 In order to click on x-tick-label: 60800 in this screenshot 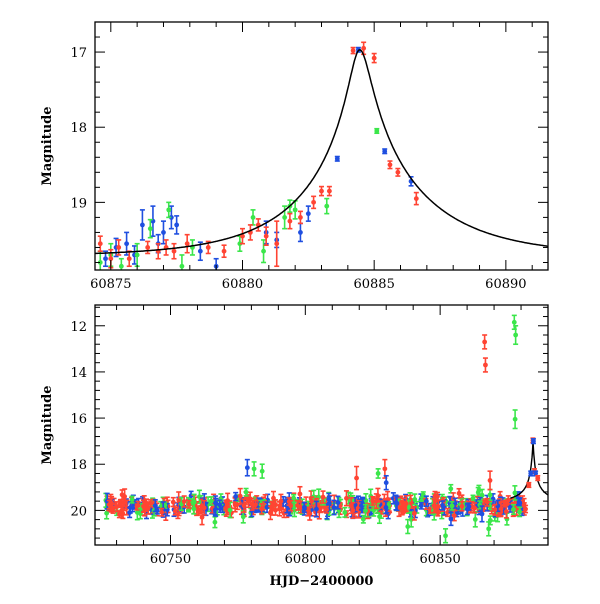, I will do `click(305, 559)`.